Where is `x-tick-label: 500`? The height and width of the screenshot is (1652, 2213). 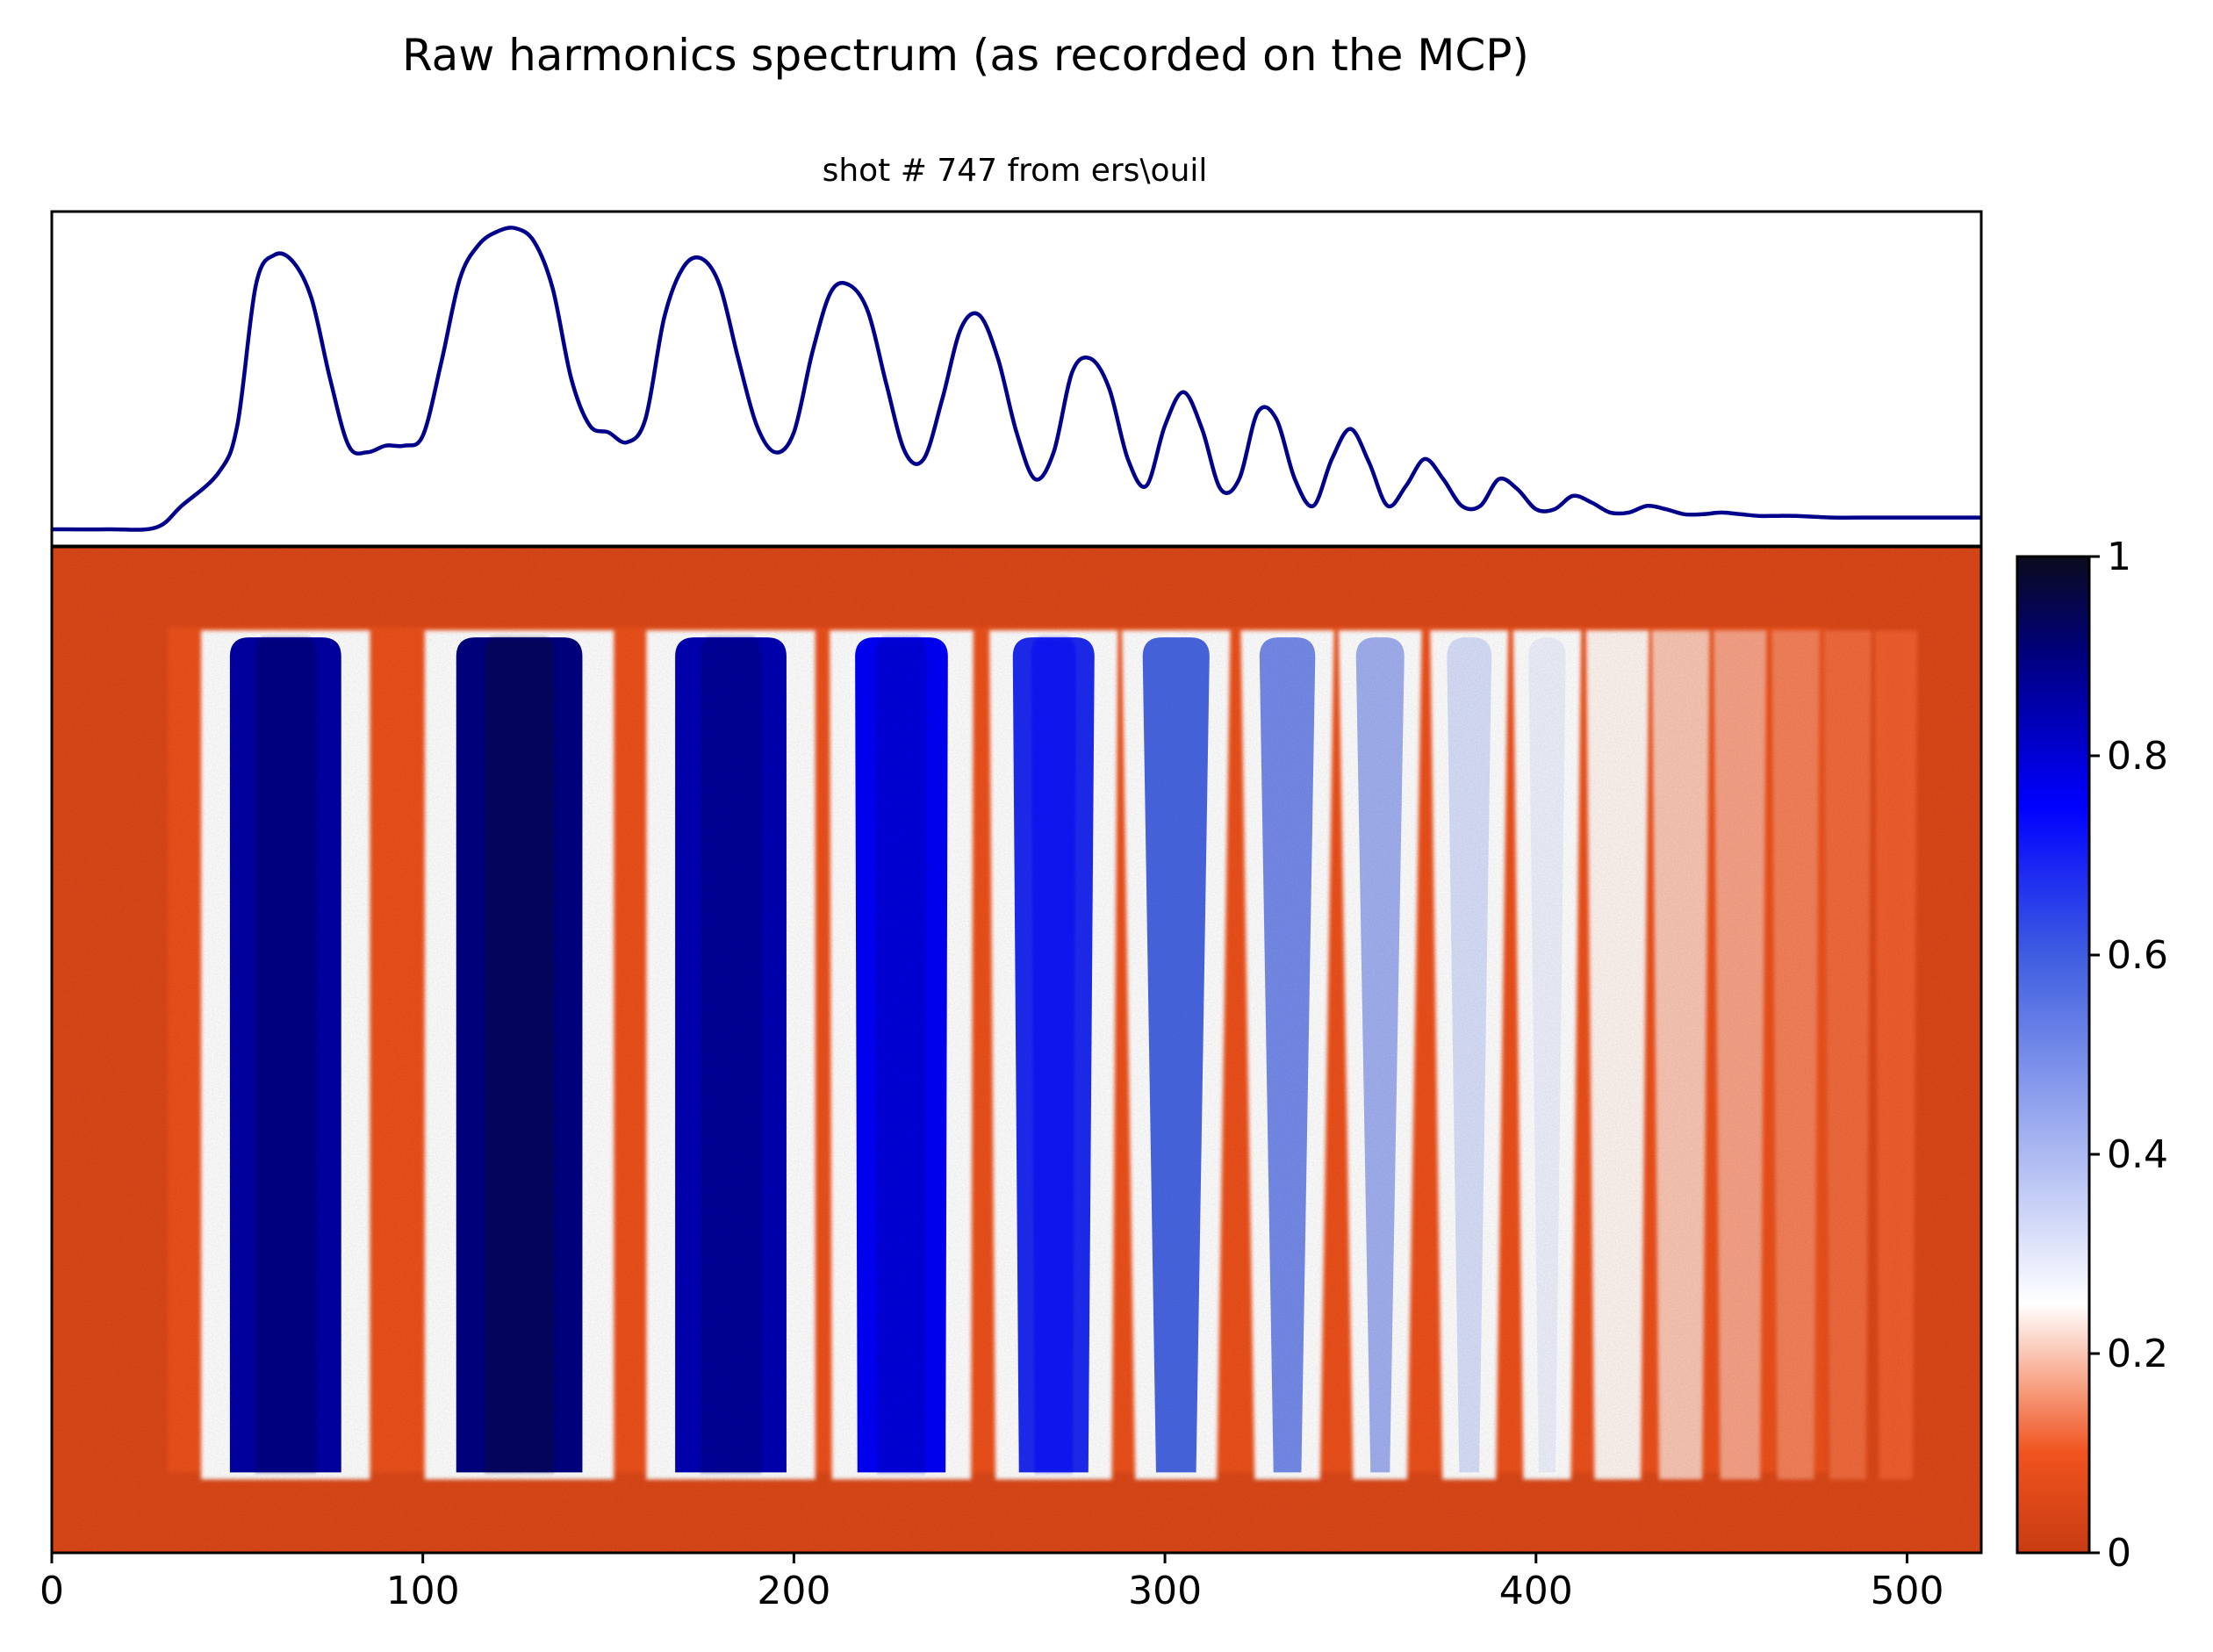 x-tick-label: 500 is located at coordinates (1907, 1591).